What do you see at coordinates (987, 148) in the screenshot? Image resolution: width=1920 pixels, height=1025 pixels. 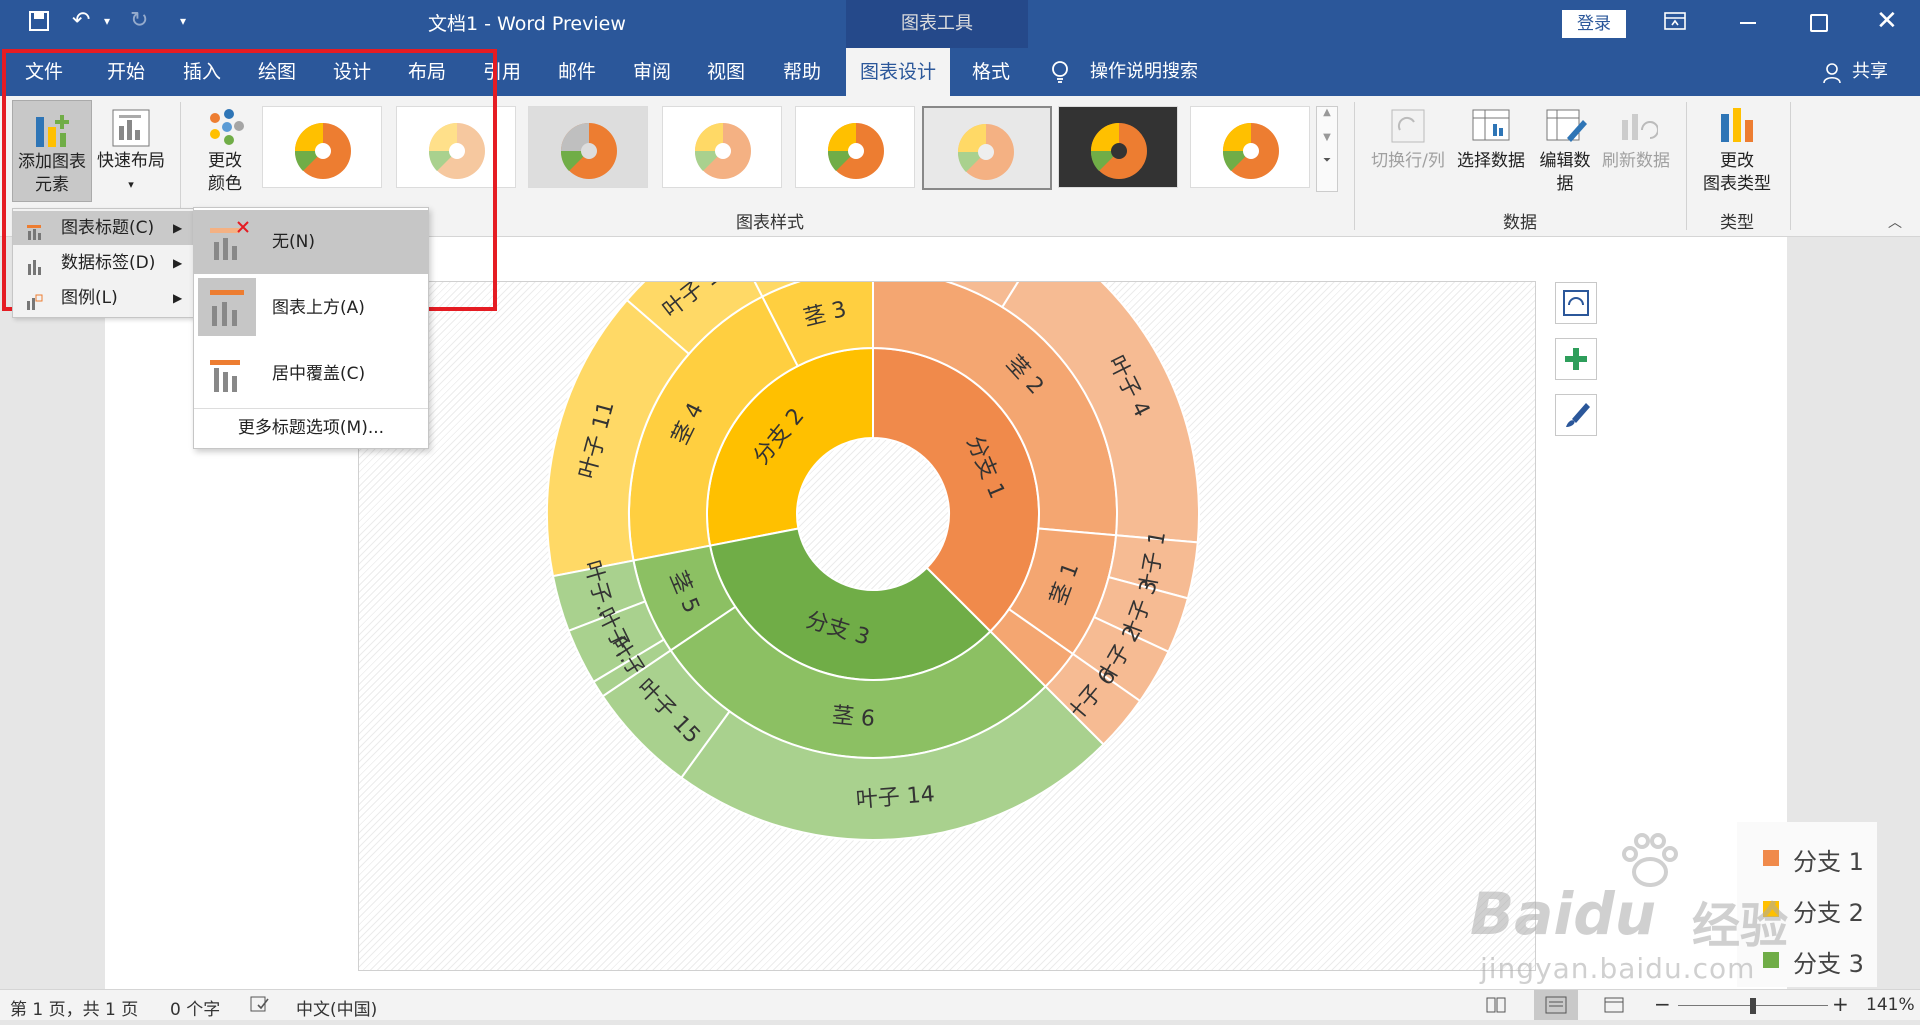 I see `chart-style-6-selected` at bounding box center [987, 148].